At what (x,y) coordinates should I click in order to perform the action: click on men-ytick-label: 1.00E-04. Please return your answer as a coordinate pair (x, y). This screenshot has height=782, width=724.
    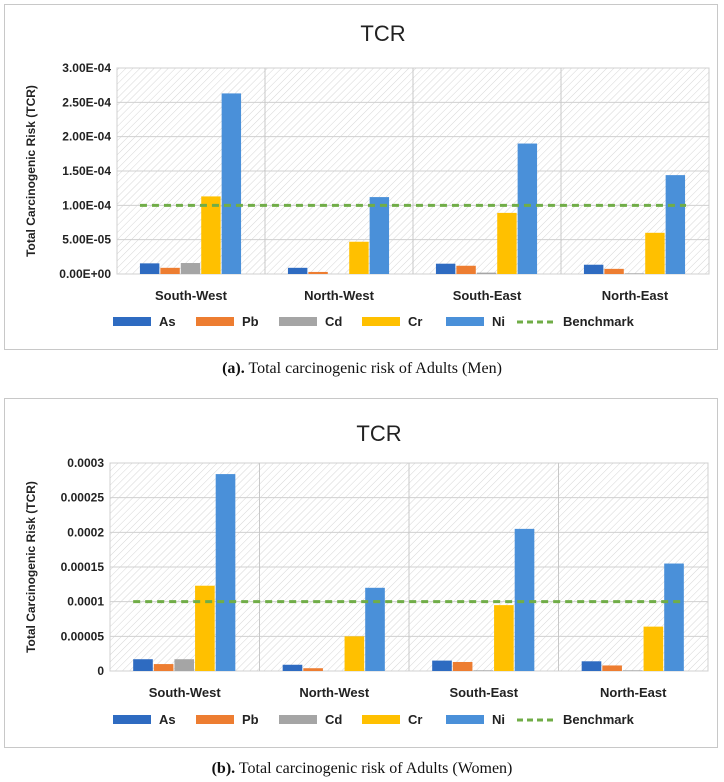
    Looking at the image, I should click on (86, 205).